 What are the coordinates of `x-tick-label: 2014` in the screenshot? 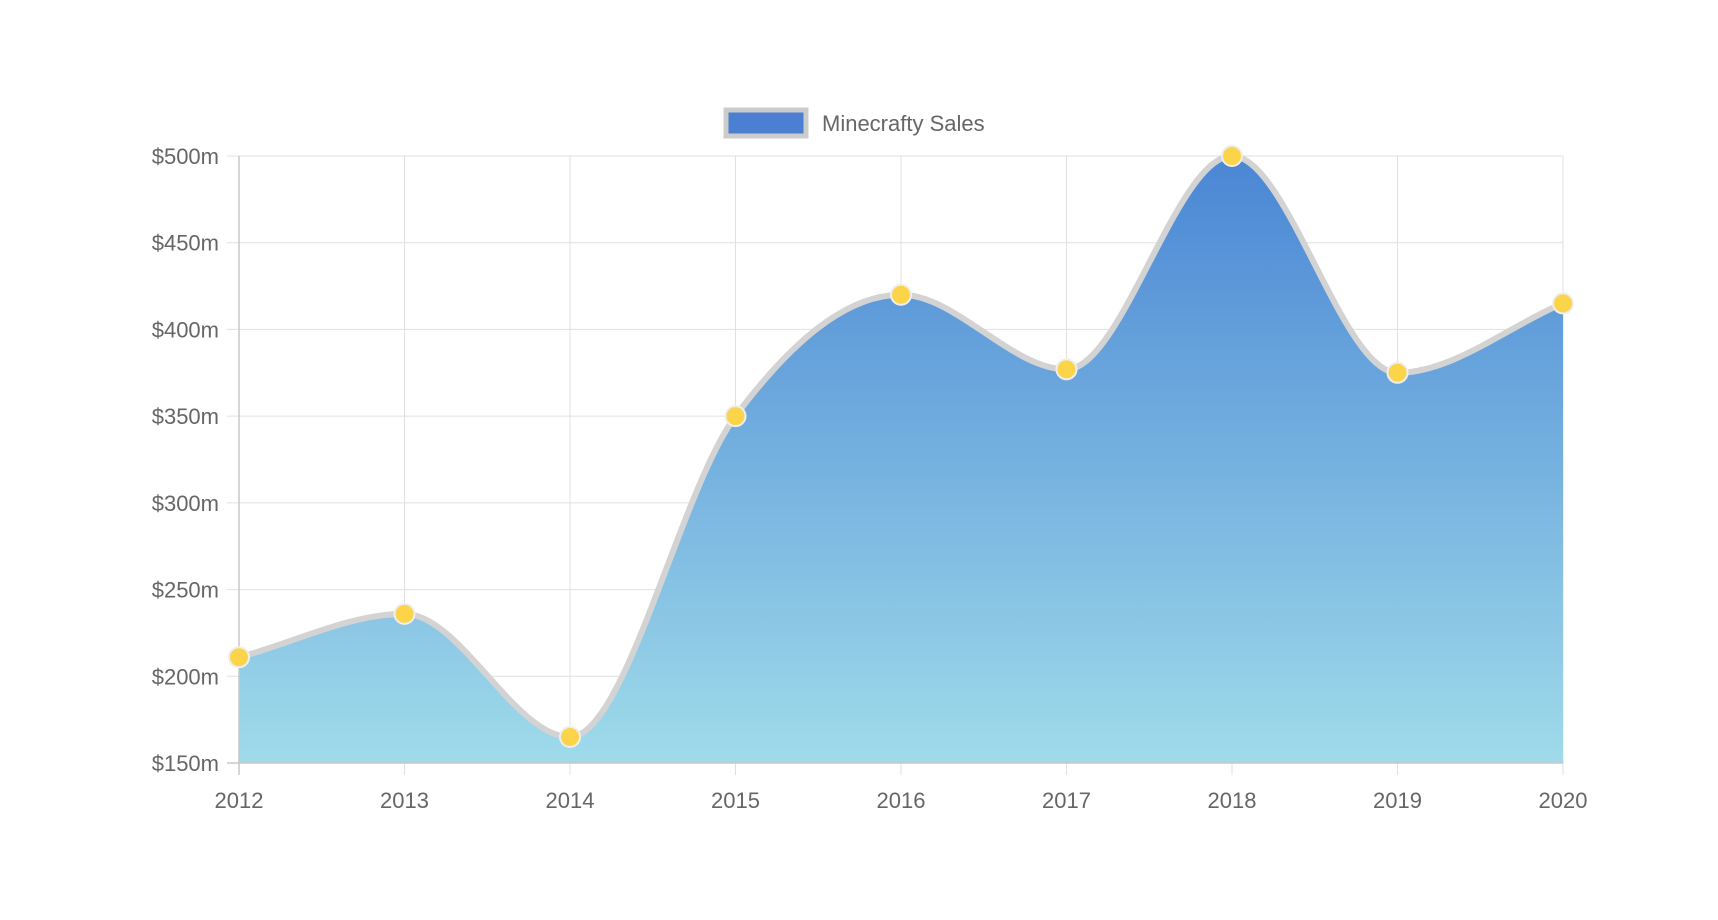 It's located at (570, 800).